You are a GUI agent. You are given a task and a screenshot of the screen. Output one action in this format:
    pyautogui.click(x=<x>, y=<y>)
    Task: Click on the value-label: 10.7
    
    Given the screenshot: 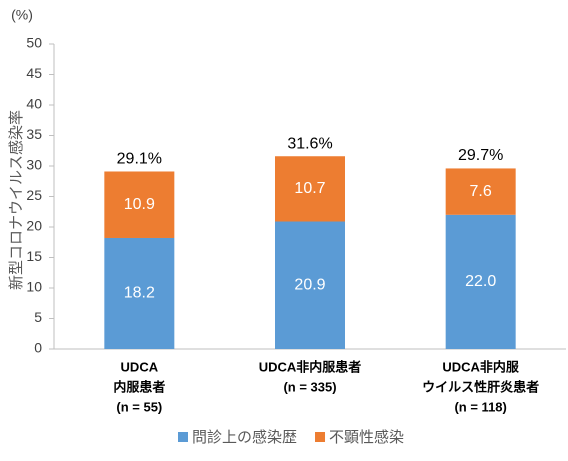 What is the action you would take?
    pyautogui.click(x=309, y=188)
    